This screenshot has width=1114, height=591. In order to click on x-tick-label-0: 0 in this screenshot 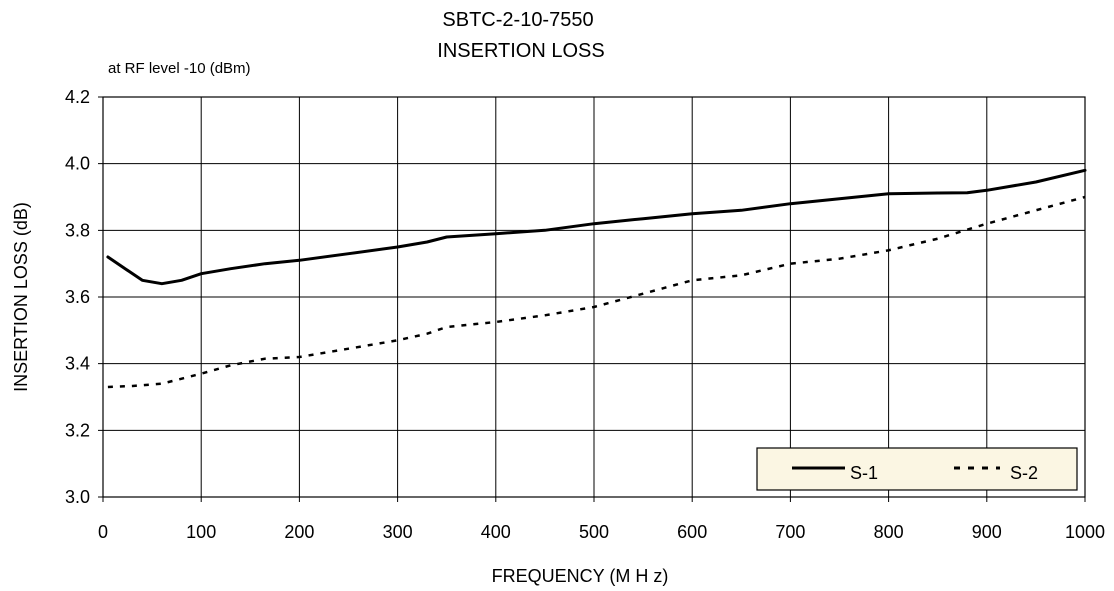, I will do `click(103, 532)`.